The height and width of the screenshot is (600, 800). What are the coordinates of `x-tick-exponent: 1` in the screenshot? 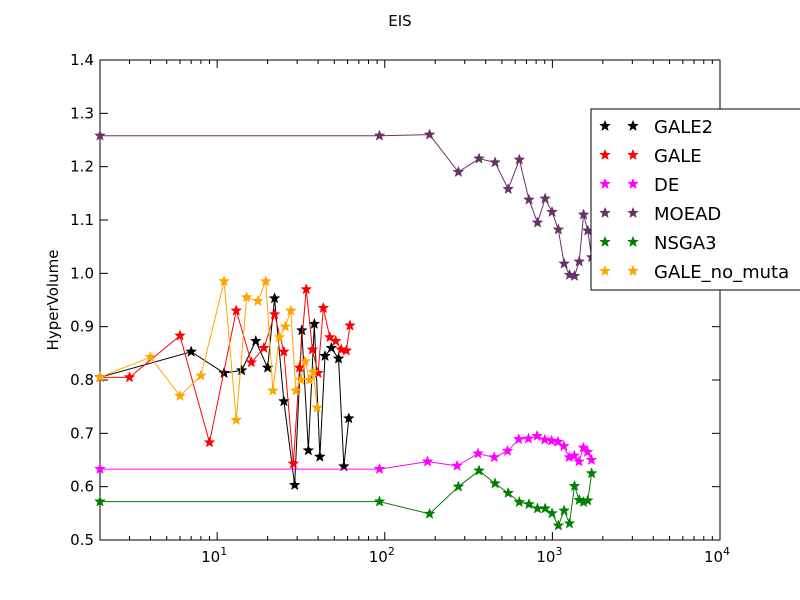 It's located at (223, 551).